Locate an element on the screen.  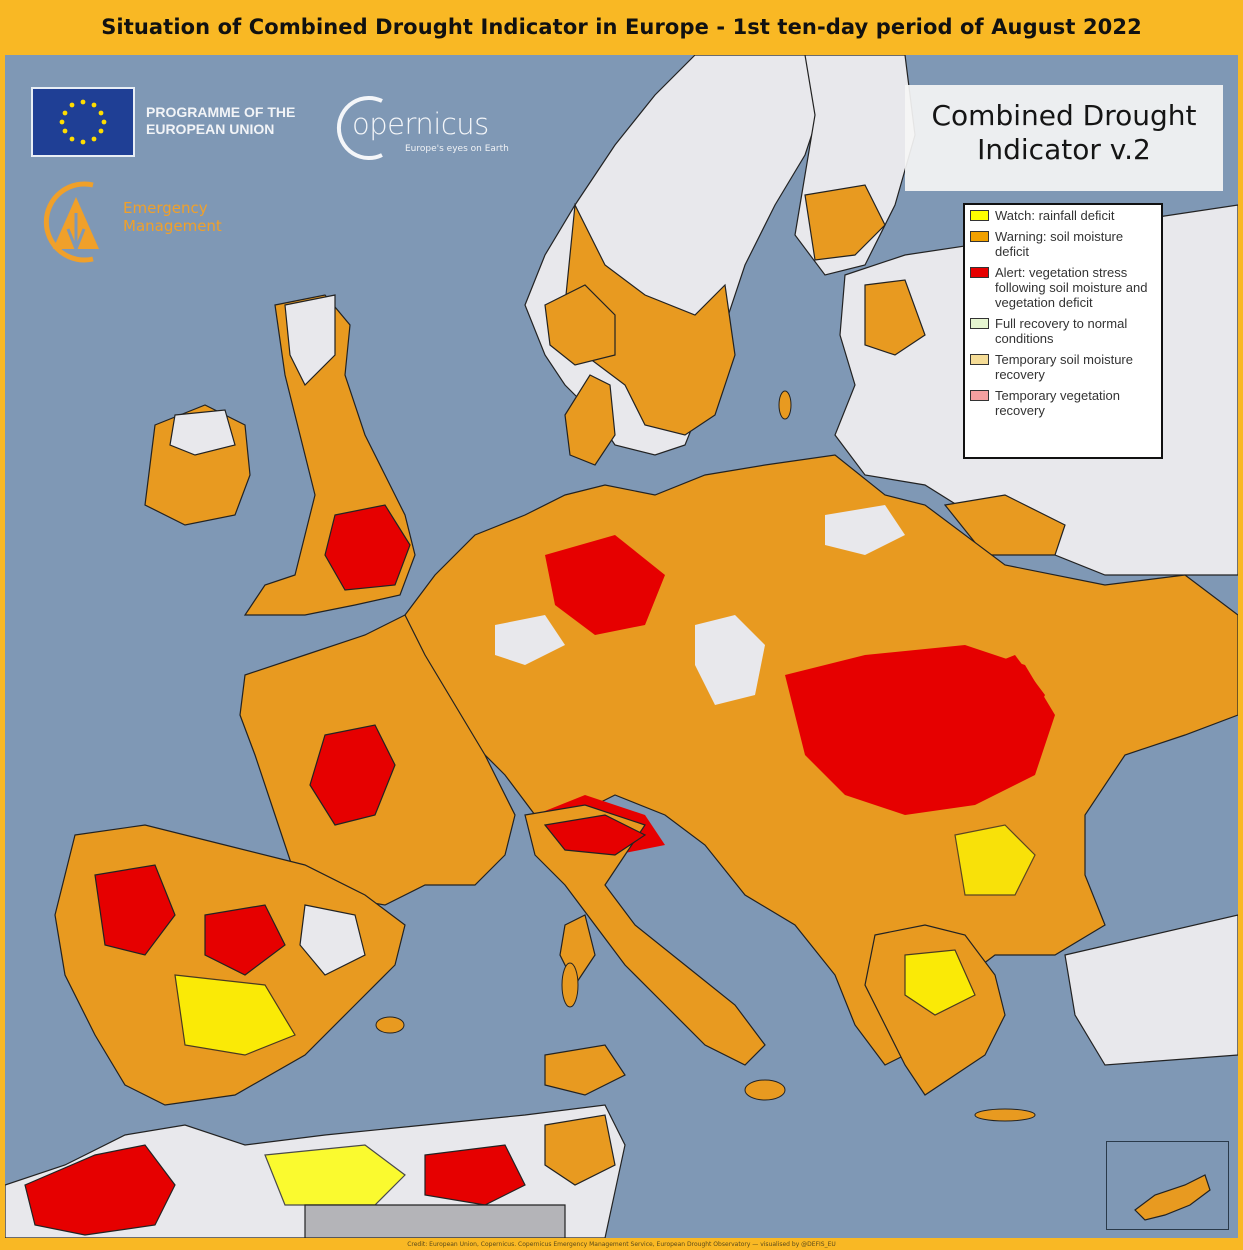
balkans is located at coordinates (950, 960).